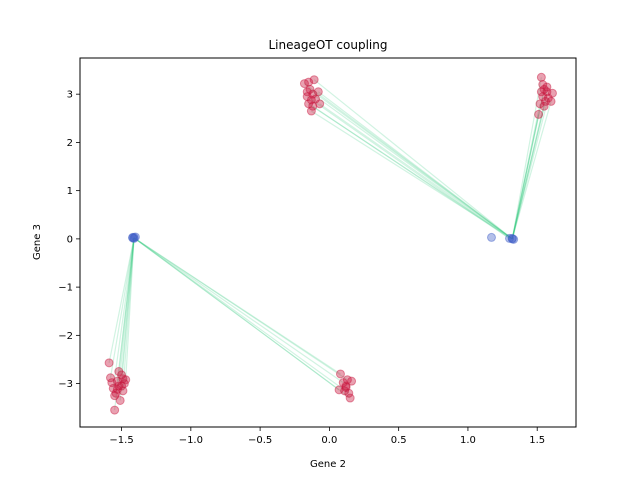 This screenshot has width=640, height=480. What do you see at coordinates (70, 239) in the screenshot?
I see `y-tick-label: 0` at bounding box center [70, 239].